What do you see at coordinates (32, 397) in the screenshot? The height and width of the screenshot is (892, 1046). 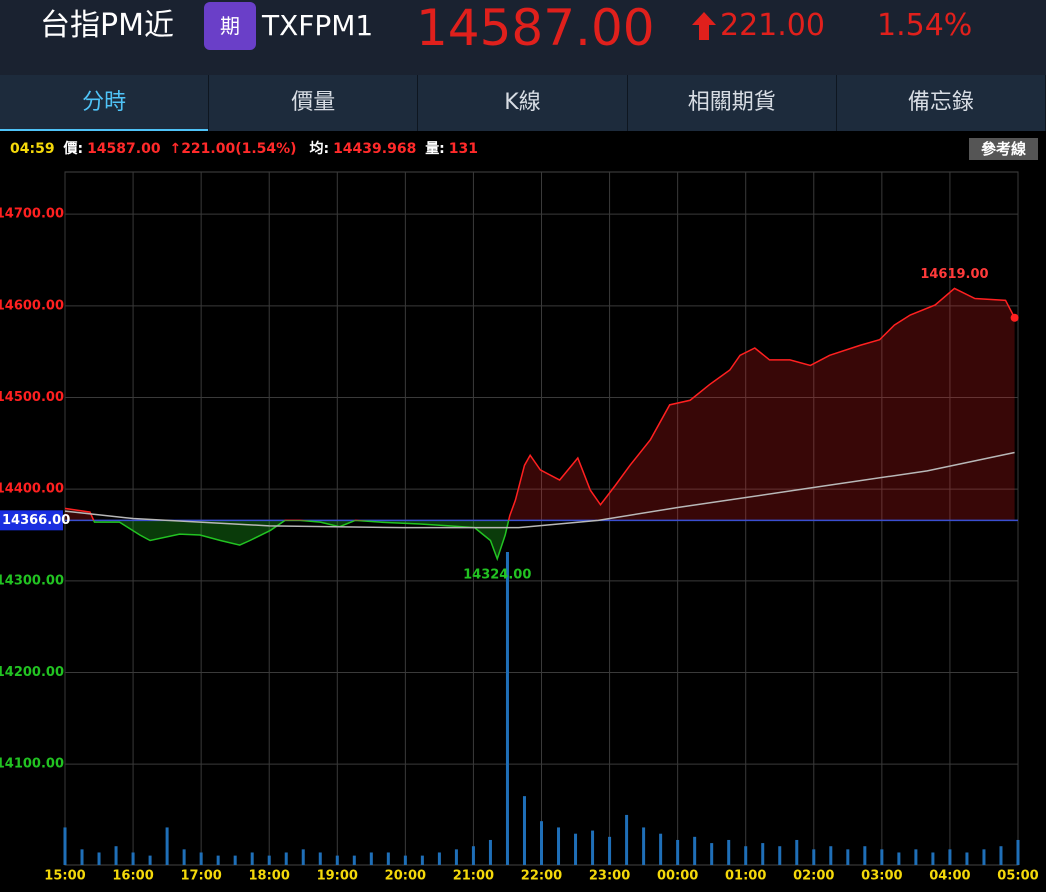 I see `y-tick-label: 14500.00` at bounding box center [32, 397].